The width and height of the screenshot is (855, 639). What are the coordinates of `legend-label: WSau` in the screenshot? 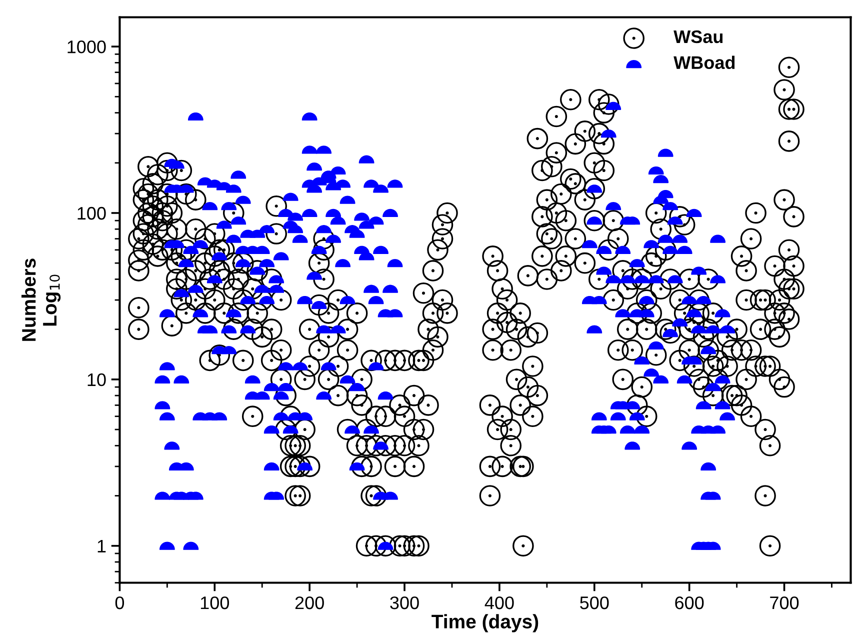 It's located at (698, 37).